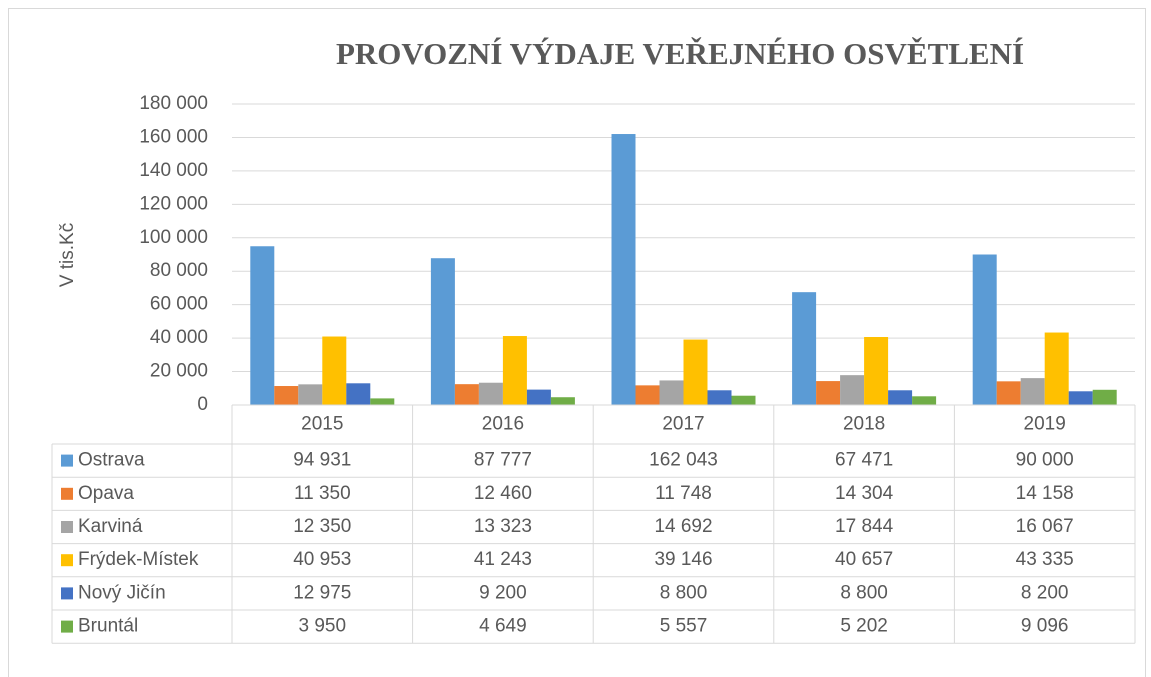 This screenshot has height=677, width=1151. I want to click on table-value: 94 931, so click(322, 460).